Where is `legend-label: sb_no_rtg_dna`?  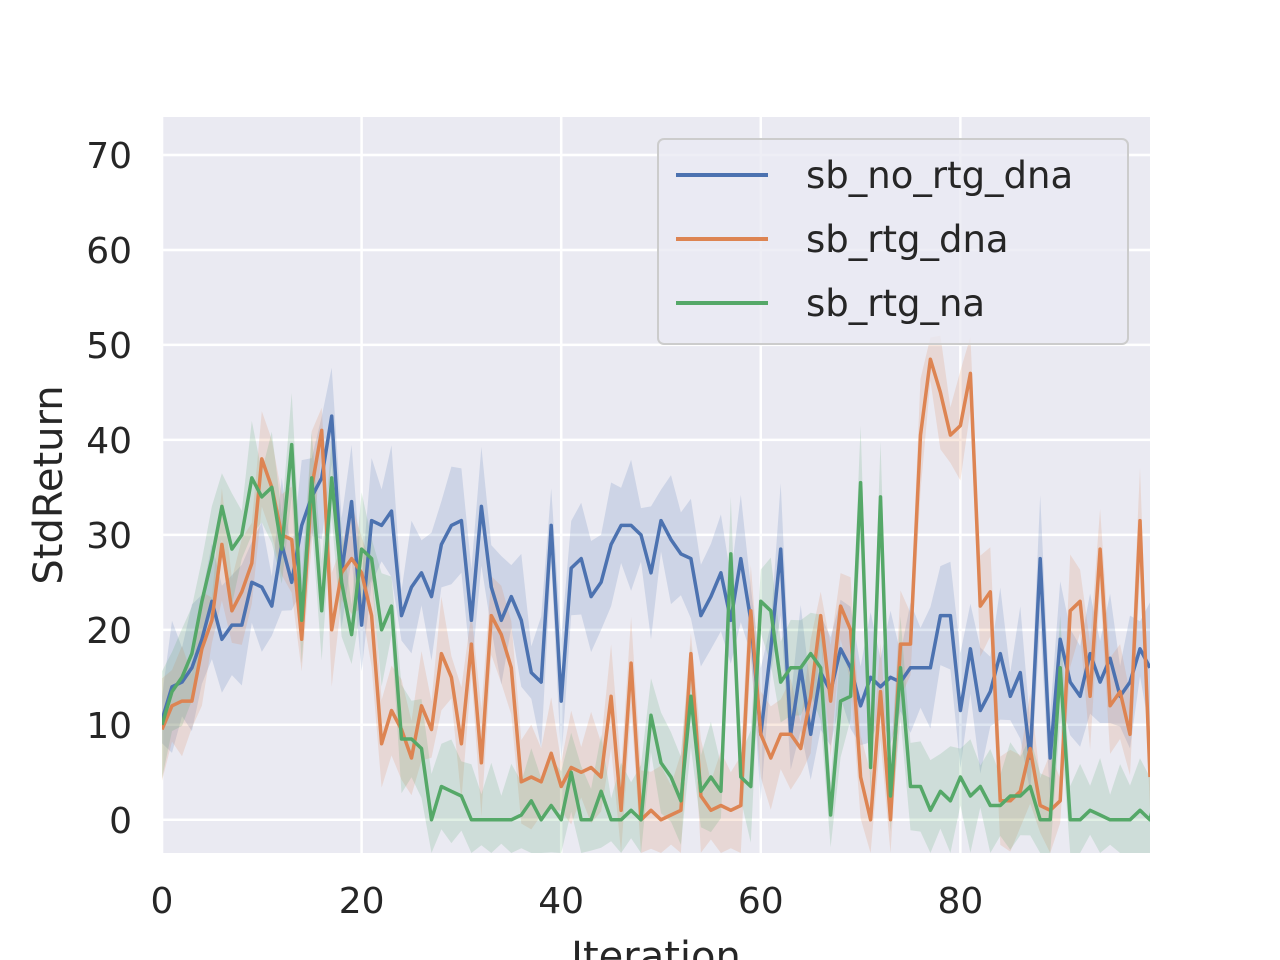 legend-label: sb_no_rtg_dna is located at coordinates (939, 175).